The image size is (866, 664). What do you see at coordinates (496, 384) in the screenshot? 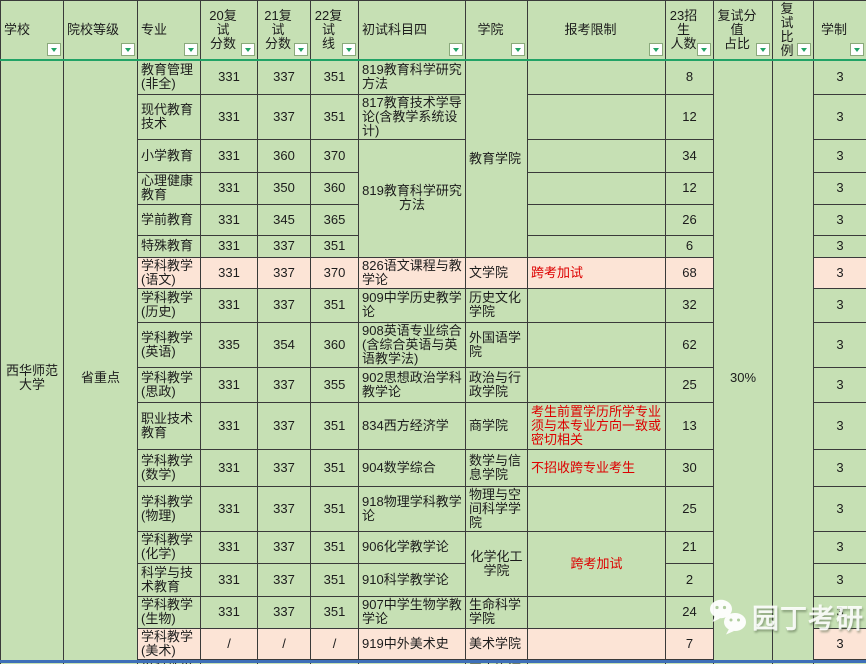
I see `college-cell: 政治与行政学院` at bounding box center [496, 384].